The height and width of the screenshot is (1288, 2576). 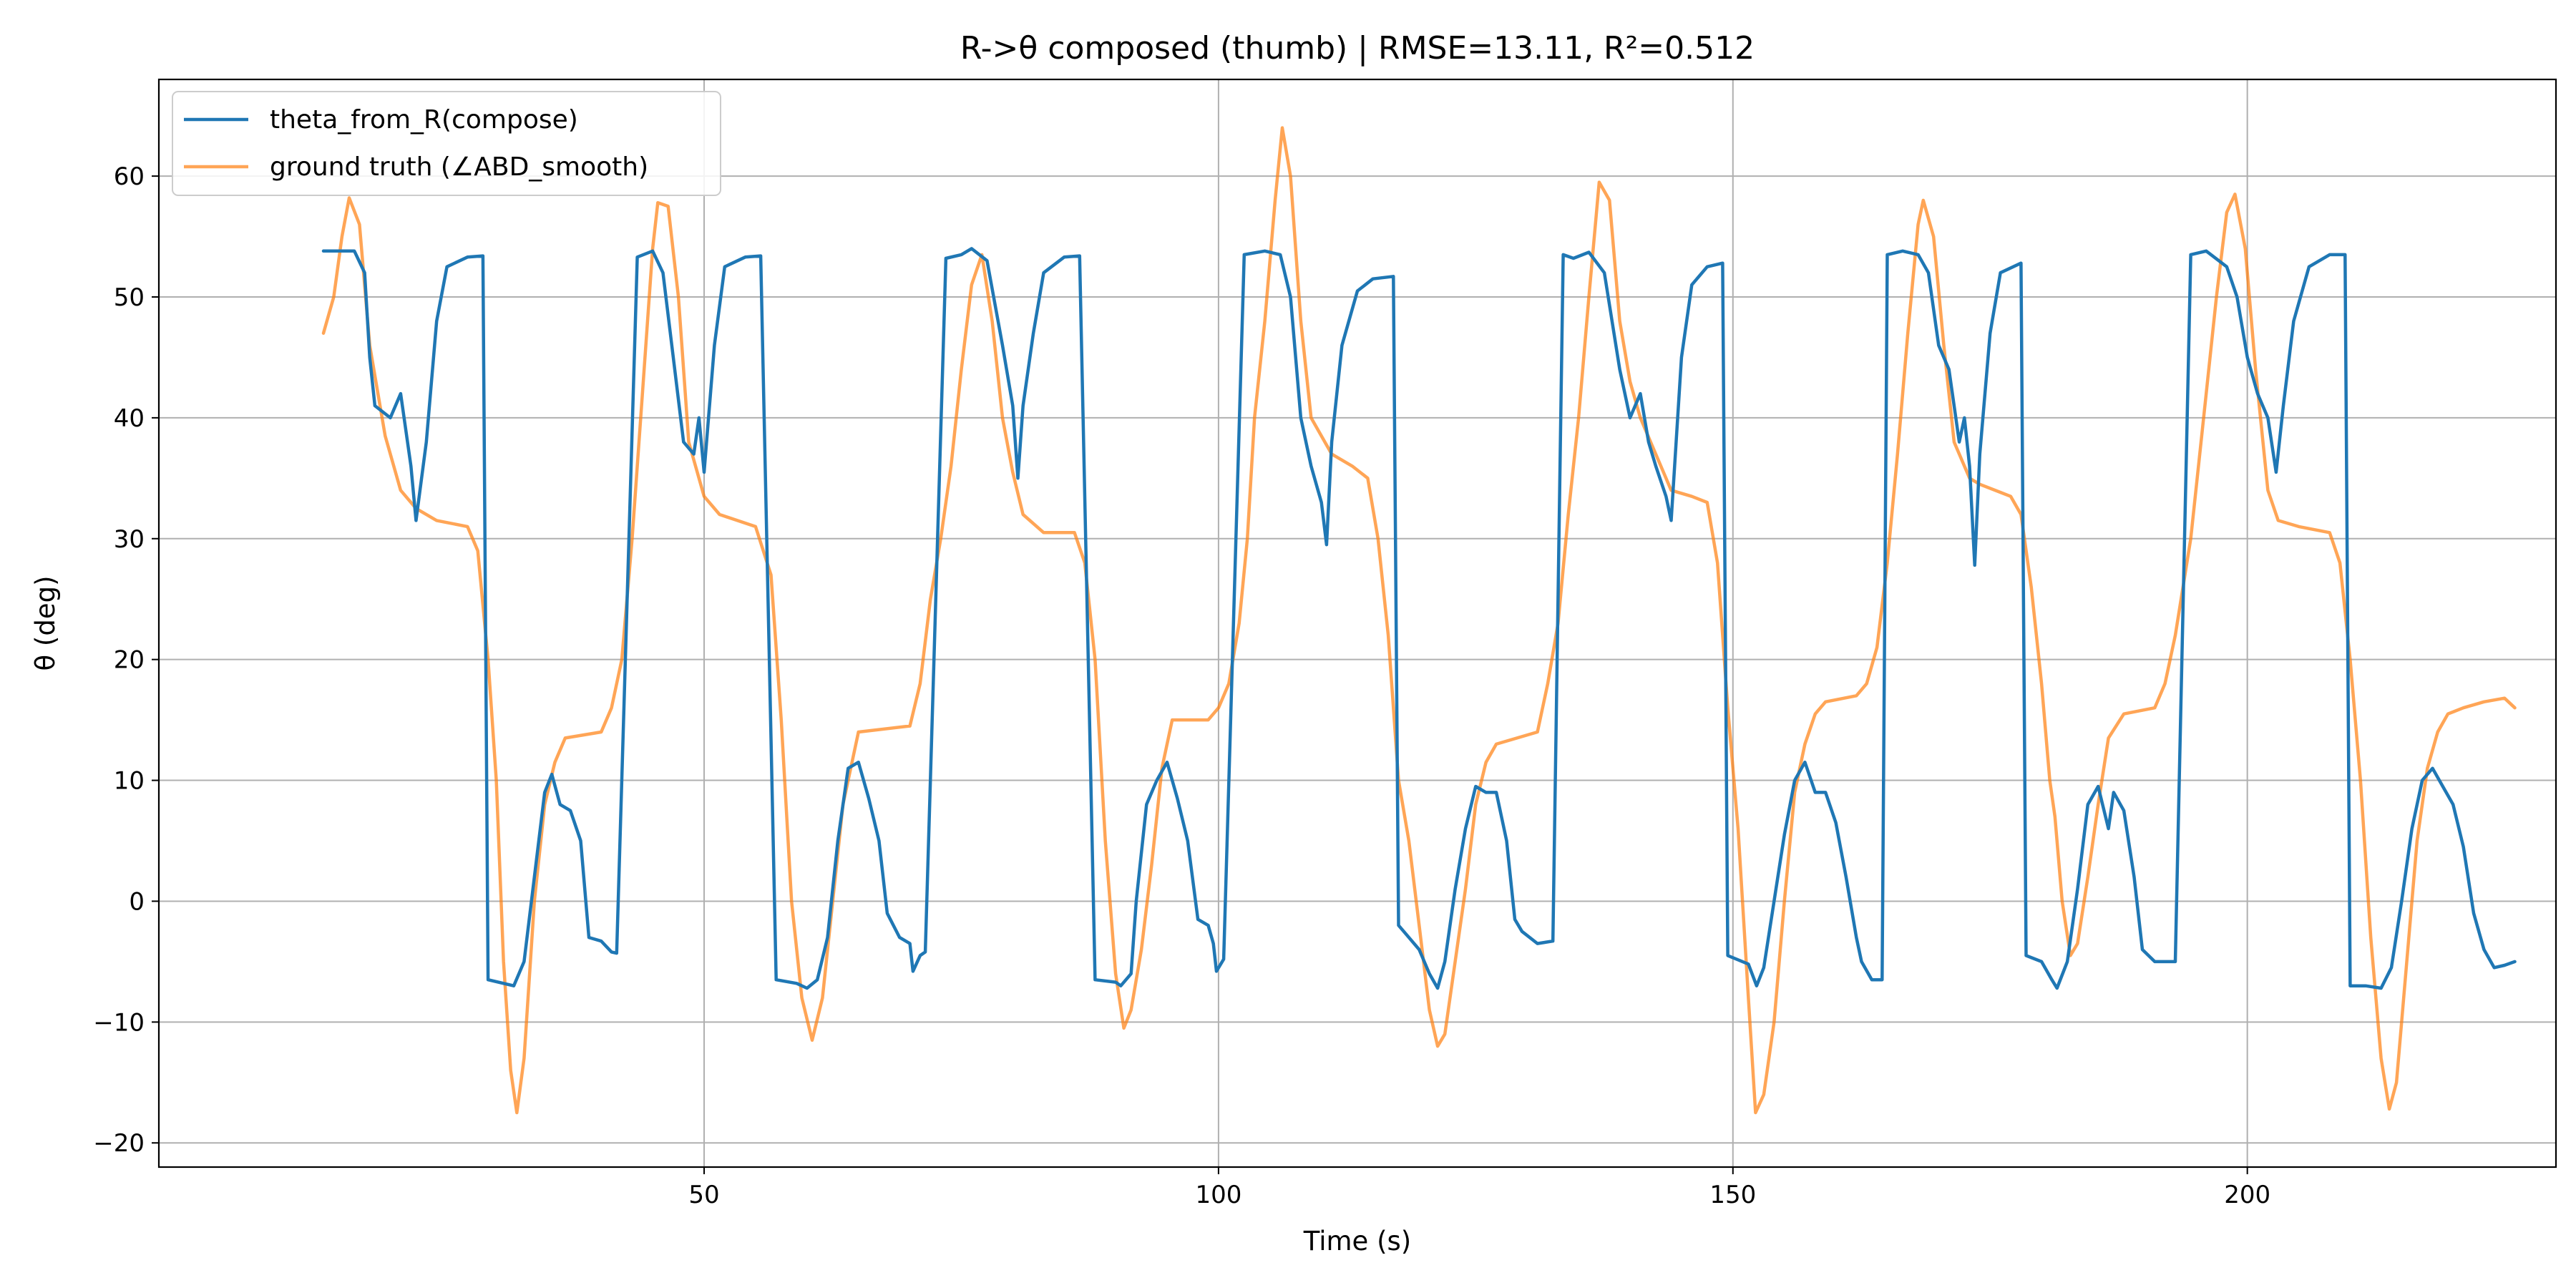 I want to click on x-axis-label: Time (s), so click(x=1357, y=1241).